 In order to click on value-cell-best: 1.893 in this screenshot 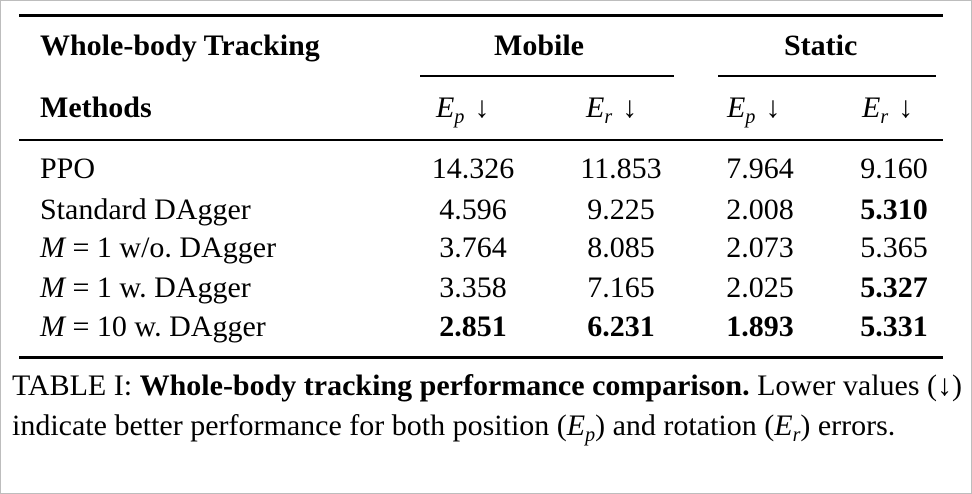, I will do `click(760, 326)`.